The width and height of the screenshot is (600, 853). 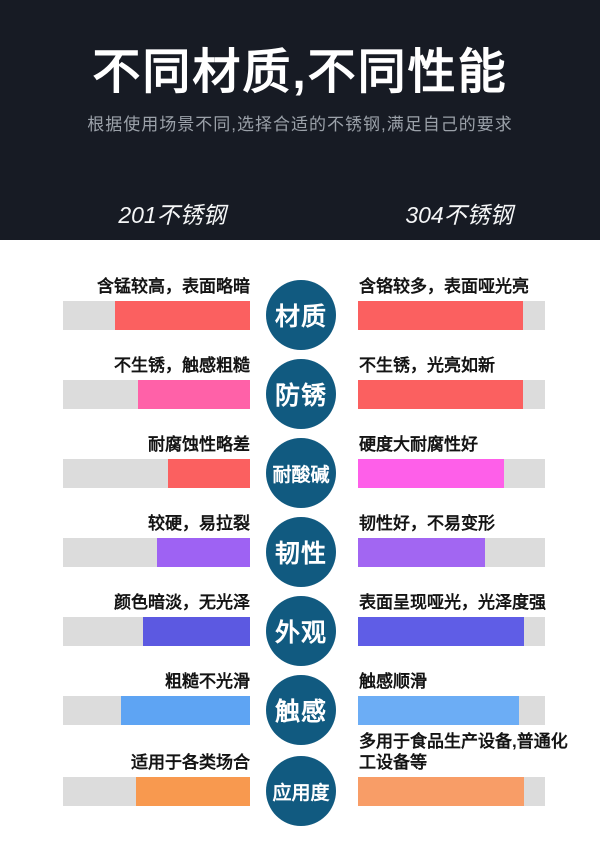 What do you see at coordinates (452, 602) in the screenshot?
I see `right-attribute-label: 表面呈现哑光，光泽度强` at bounding box center [452, 602].